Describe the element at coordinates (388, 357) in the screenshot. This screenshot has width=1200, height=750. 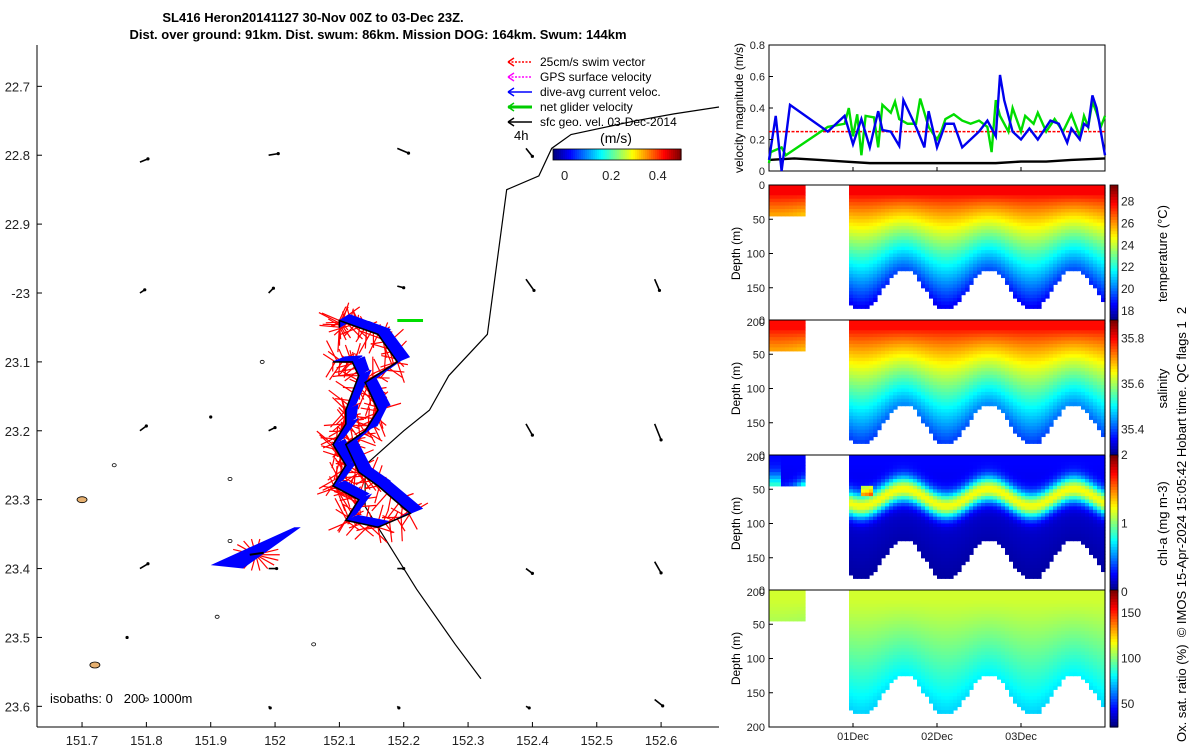
I see `swim-vector` at that location.